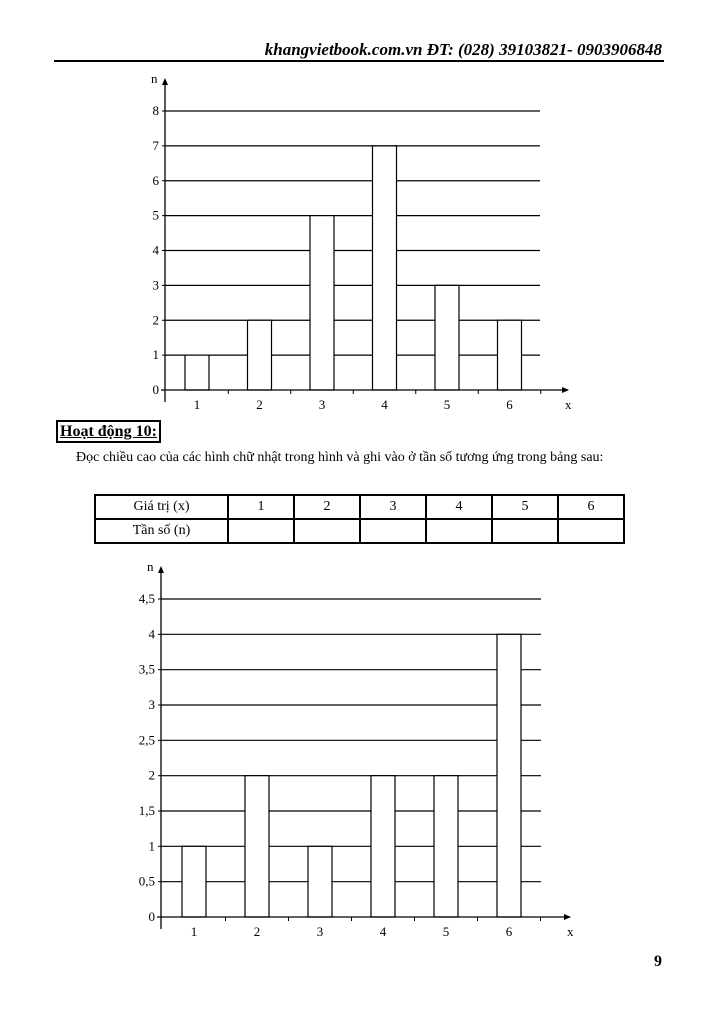  Describe the element at coordinates (147, 739) in the screenshot. I see `y-tick-label: 2,5` at that location.